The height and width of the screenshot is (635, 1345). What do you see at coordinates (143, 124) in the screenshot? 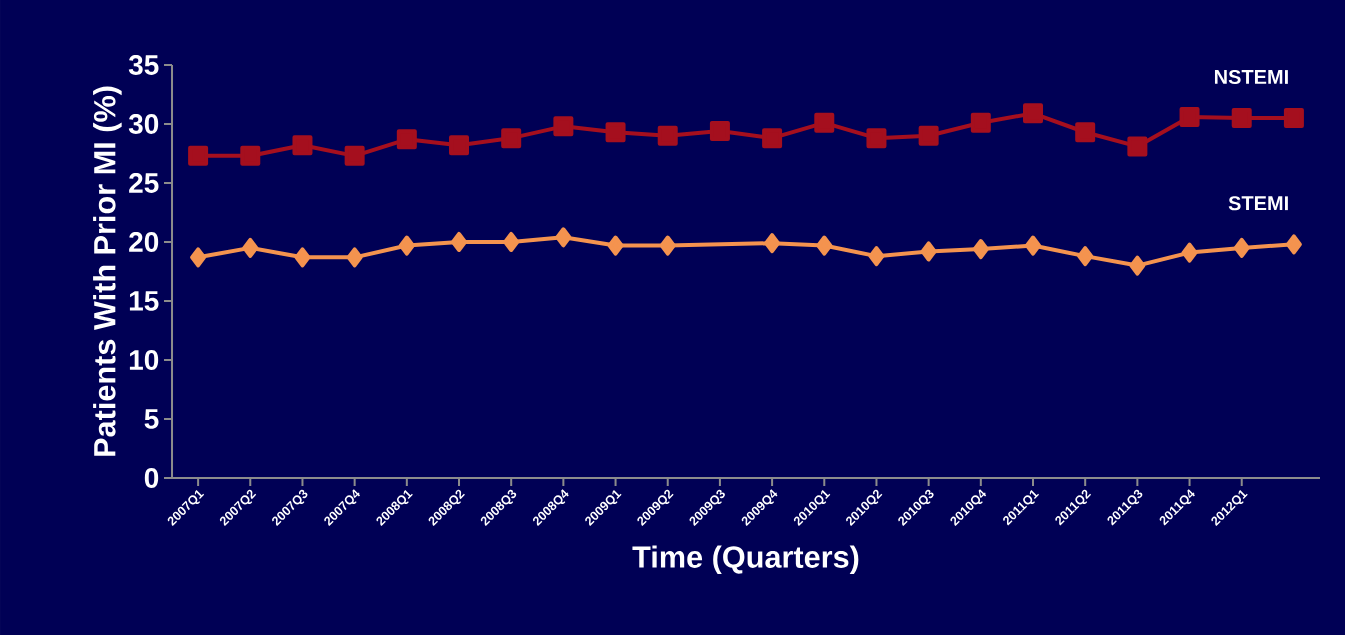
I see `y-tick-label: 30` at bounding box center [143, 124].